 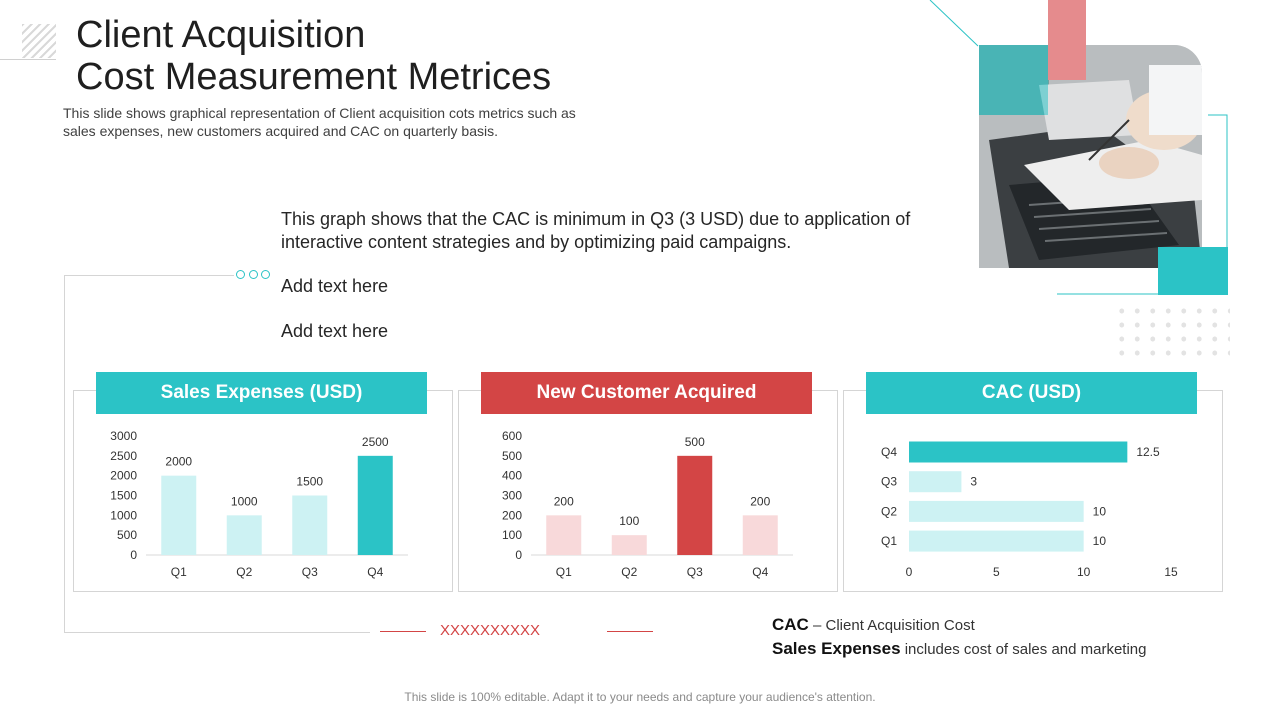 I want to click on cac-panel, so click(x=1033, y=491).